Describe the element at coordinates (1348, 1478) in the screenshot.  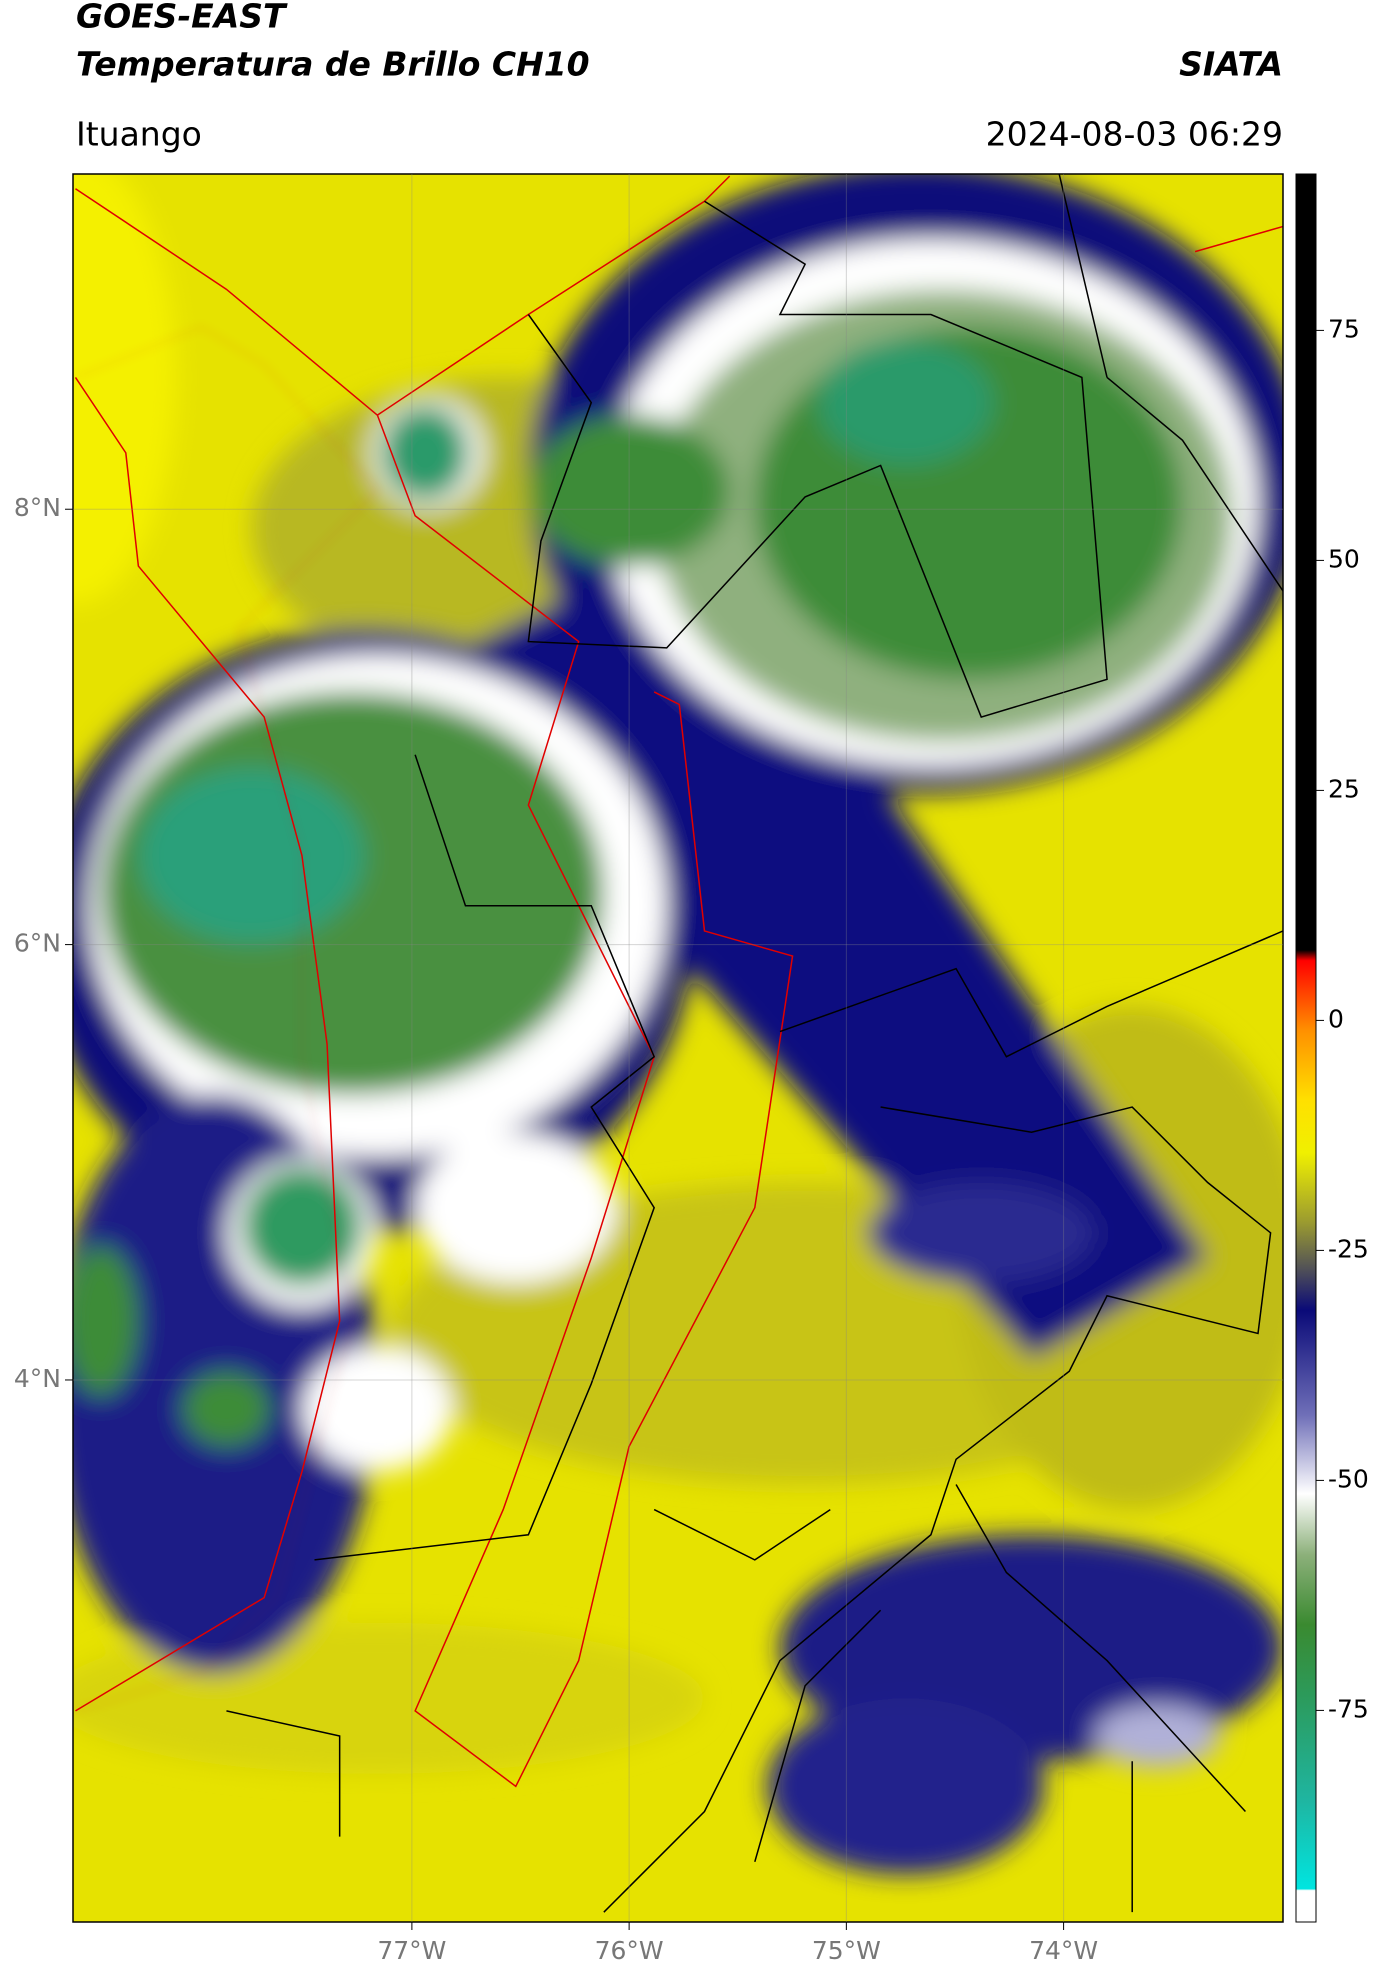
I see `colorbar-tick-label: -50` at that location.